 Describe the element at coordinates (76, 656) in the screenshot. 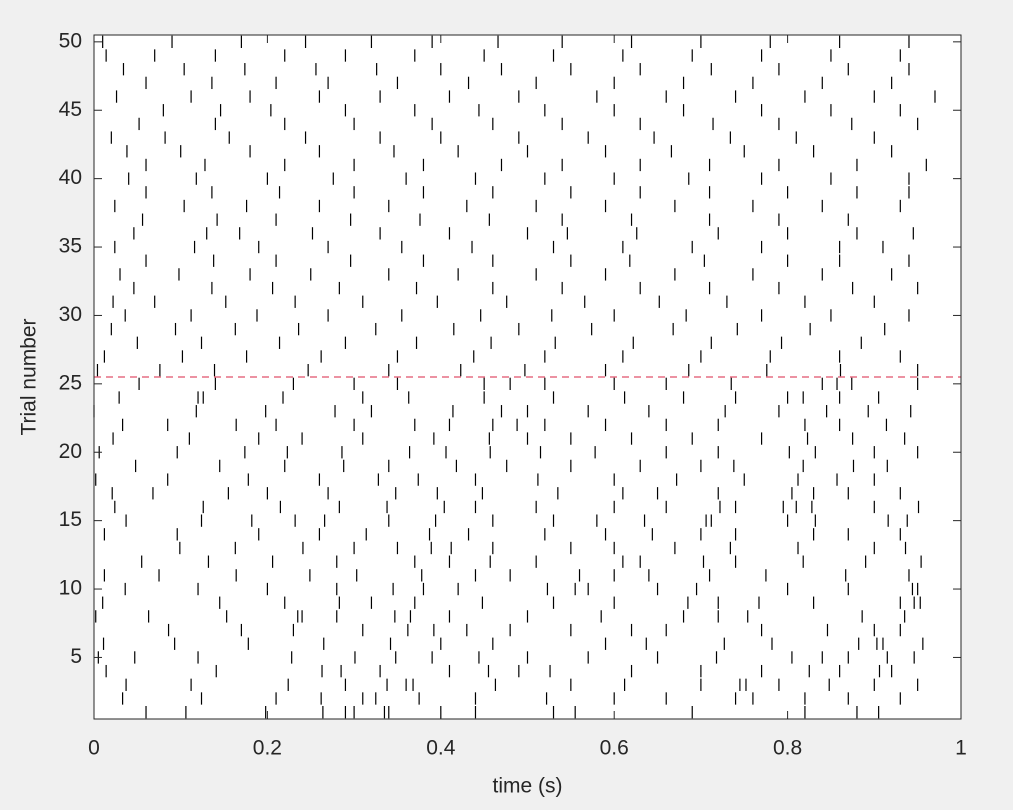

I see `y-tick-label: 5` at that location.